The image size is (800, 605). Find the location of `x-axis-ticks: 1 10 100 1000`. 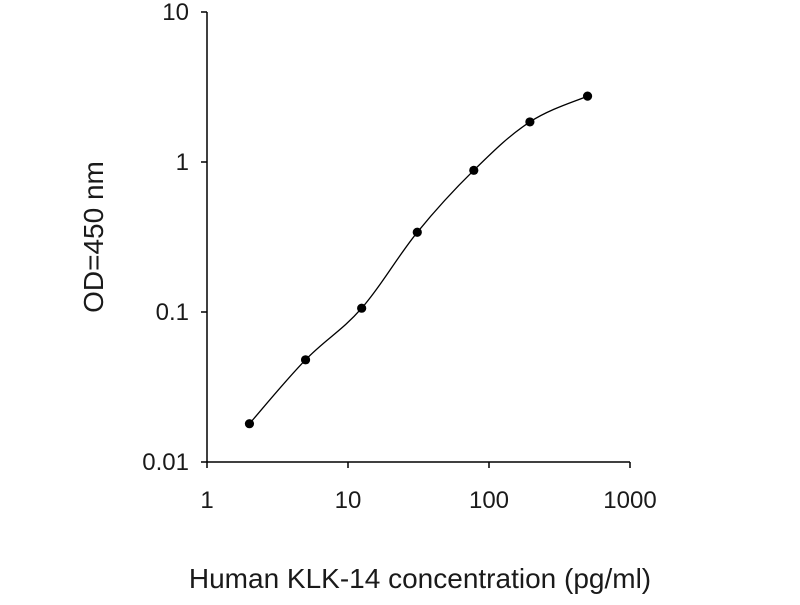

x-axis-ticks: 1 10 100 1000 is located at coordinates (428, 488).